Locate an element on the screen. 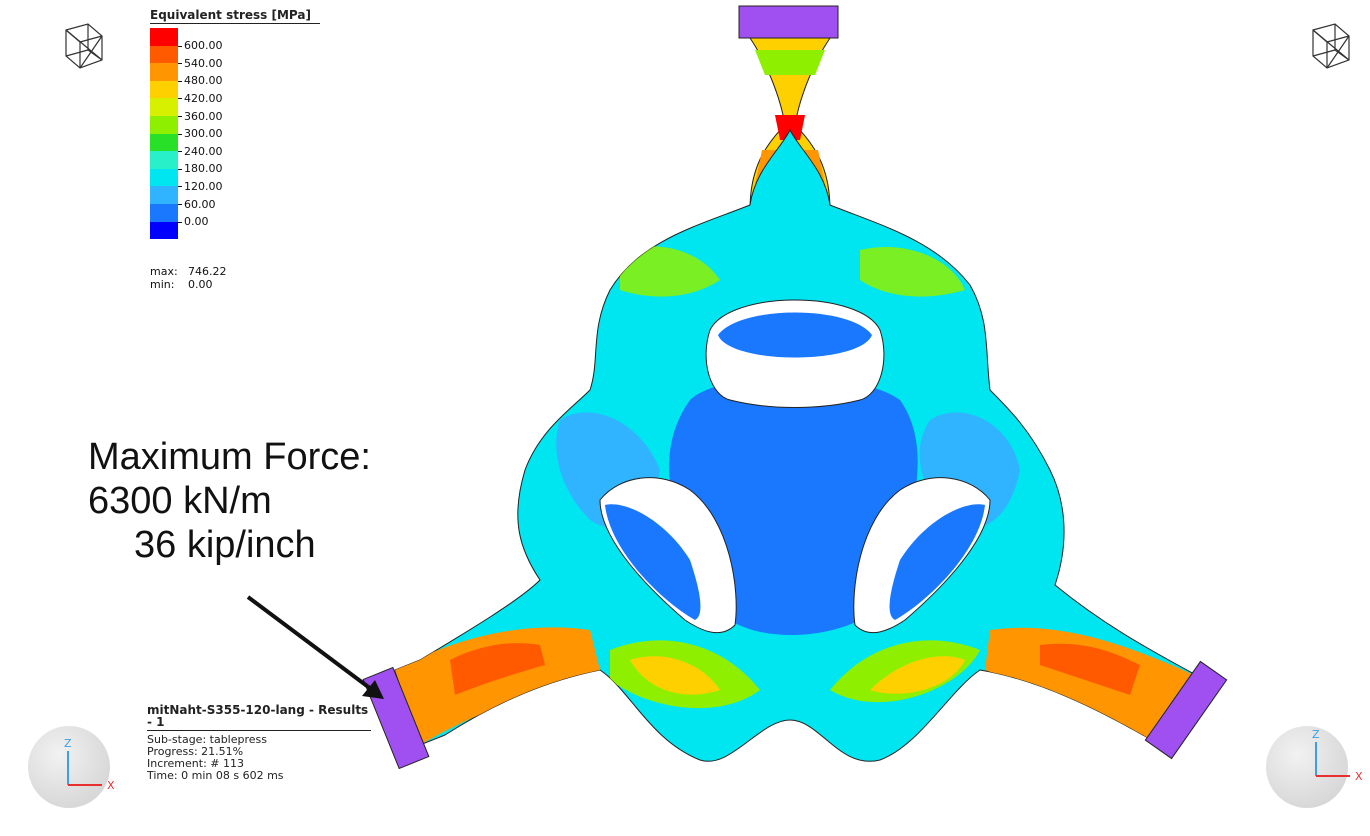  substage-text: Sub-stage: tablepress is located at coordinates (207, 739).